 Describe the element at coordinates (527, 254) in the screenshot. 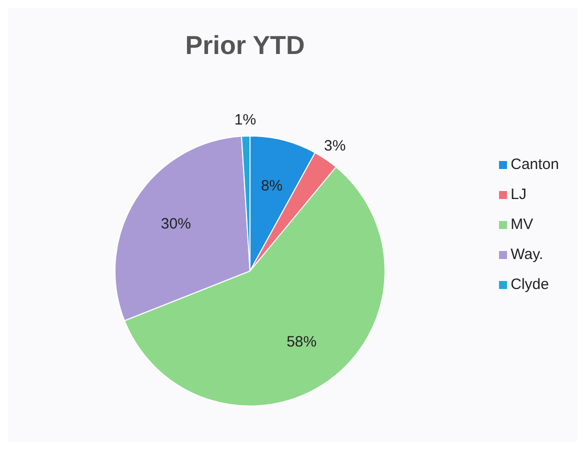

I see `legend-label: Way.` at that location.